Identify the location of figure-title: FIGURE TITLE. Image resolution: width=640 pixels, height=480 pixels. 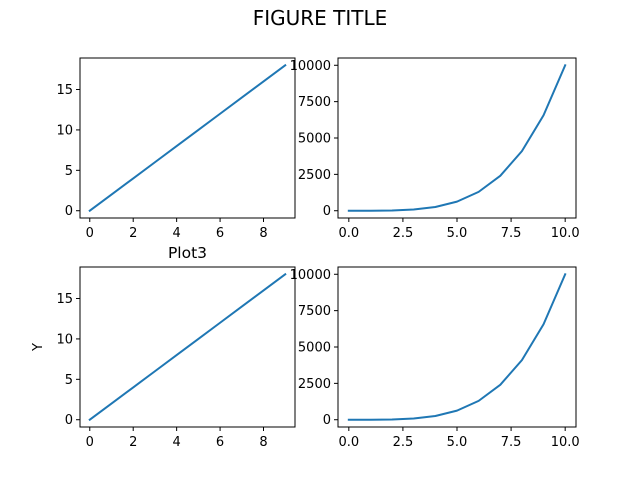
(320, 18).